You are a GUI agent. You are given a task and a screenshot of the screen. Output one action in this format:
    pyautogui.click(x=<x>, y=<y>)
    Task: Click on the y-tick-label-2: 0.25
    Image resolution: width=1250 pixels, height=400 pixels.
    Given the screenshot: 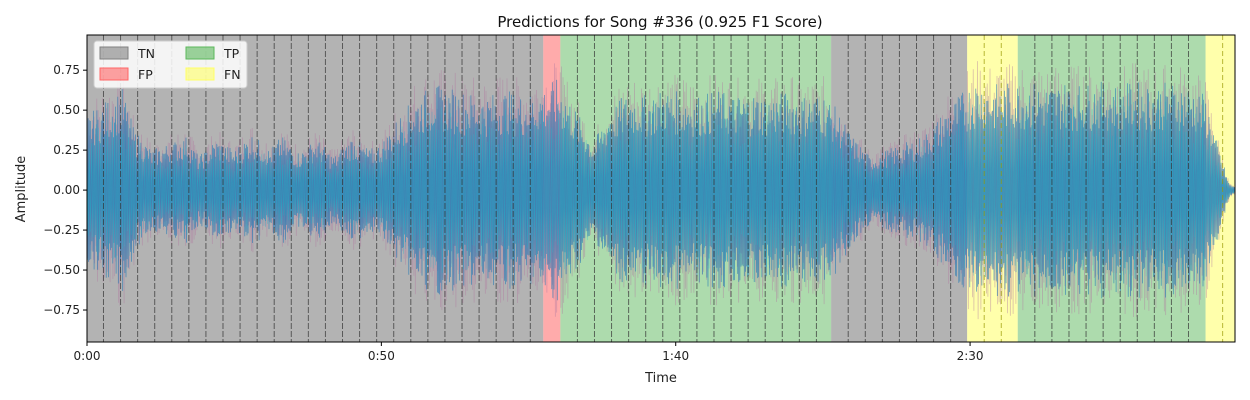 What is the action you would take?
    pyautogui.click(x=66, y=150)
    